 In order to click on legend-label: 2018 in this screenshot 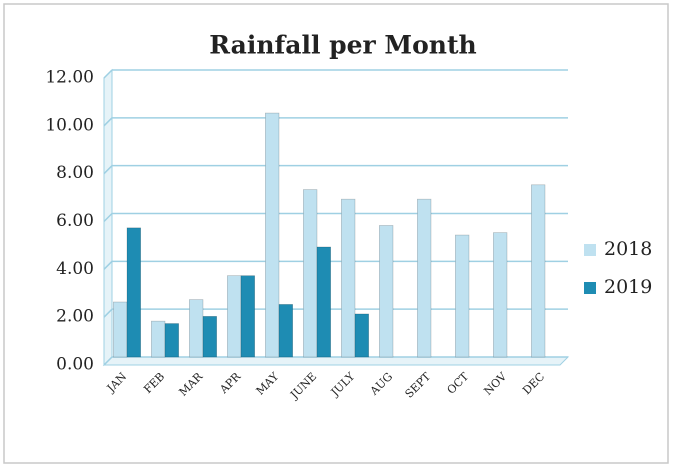, I will do `click(628, 249)`.